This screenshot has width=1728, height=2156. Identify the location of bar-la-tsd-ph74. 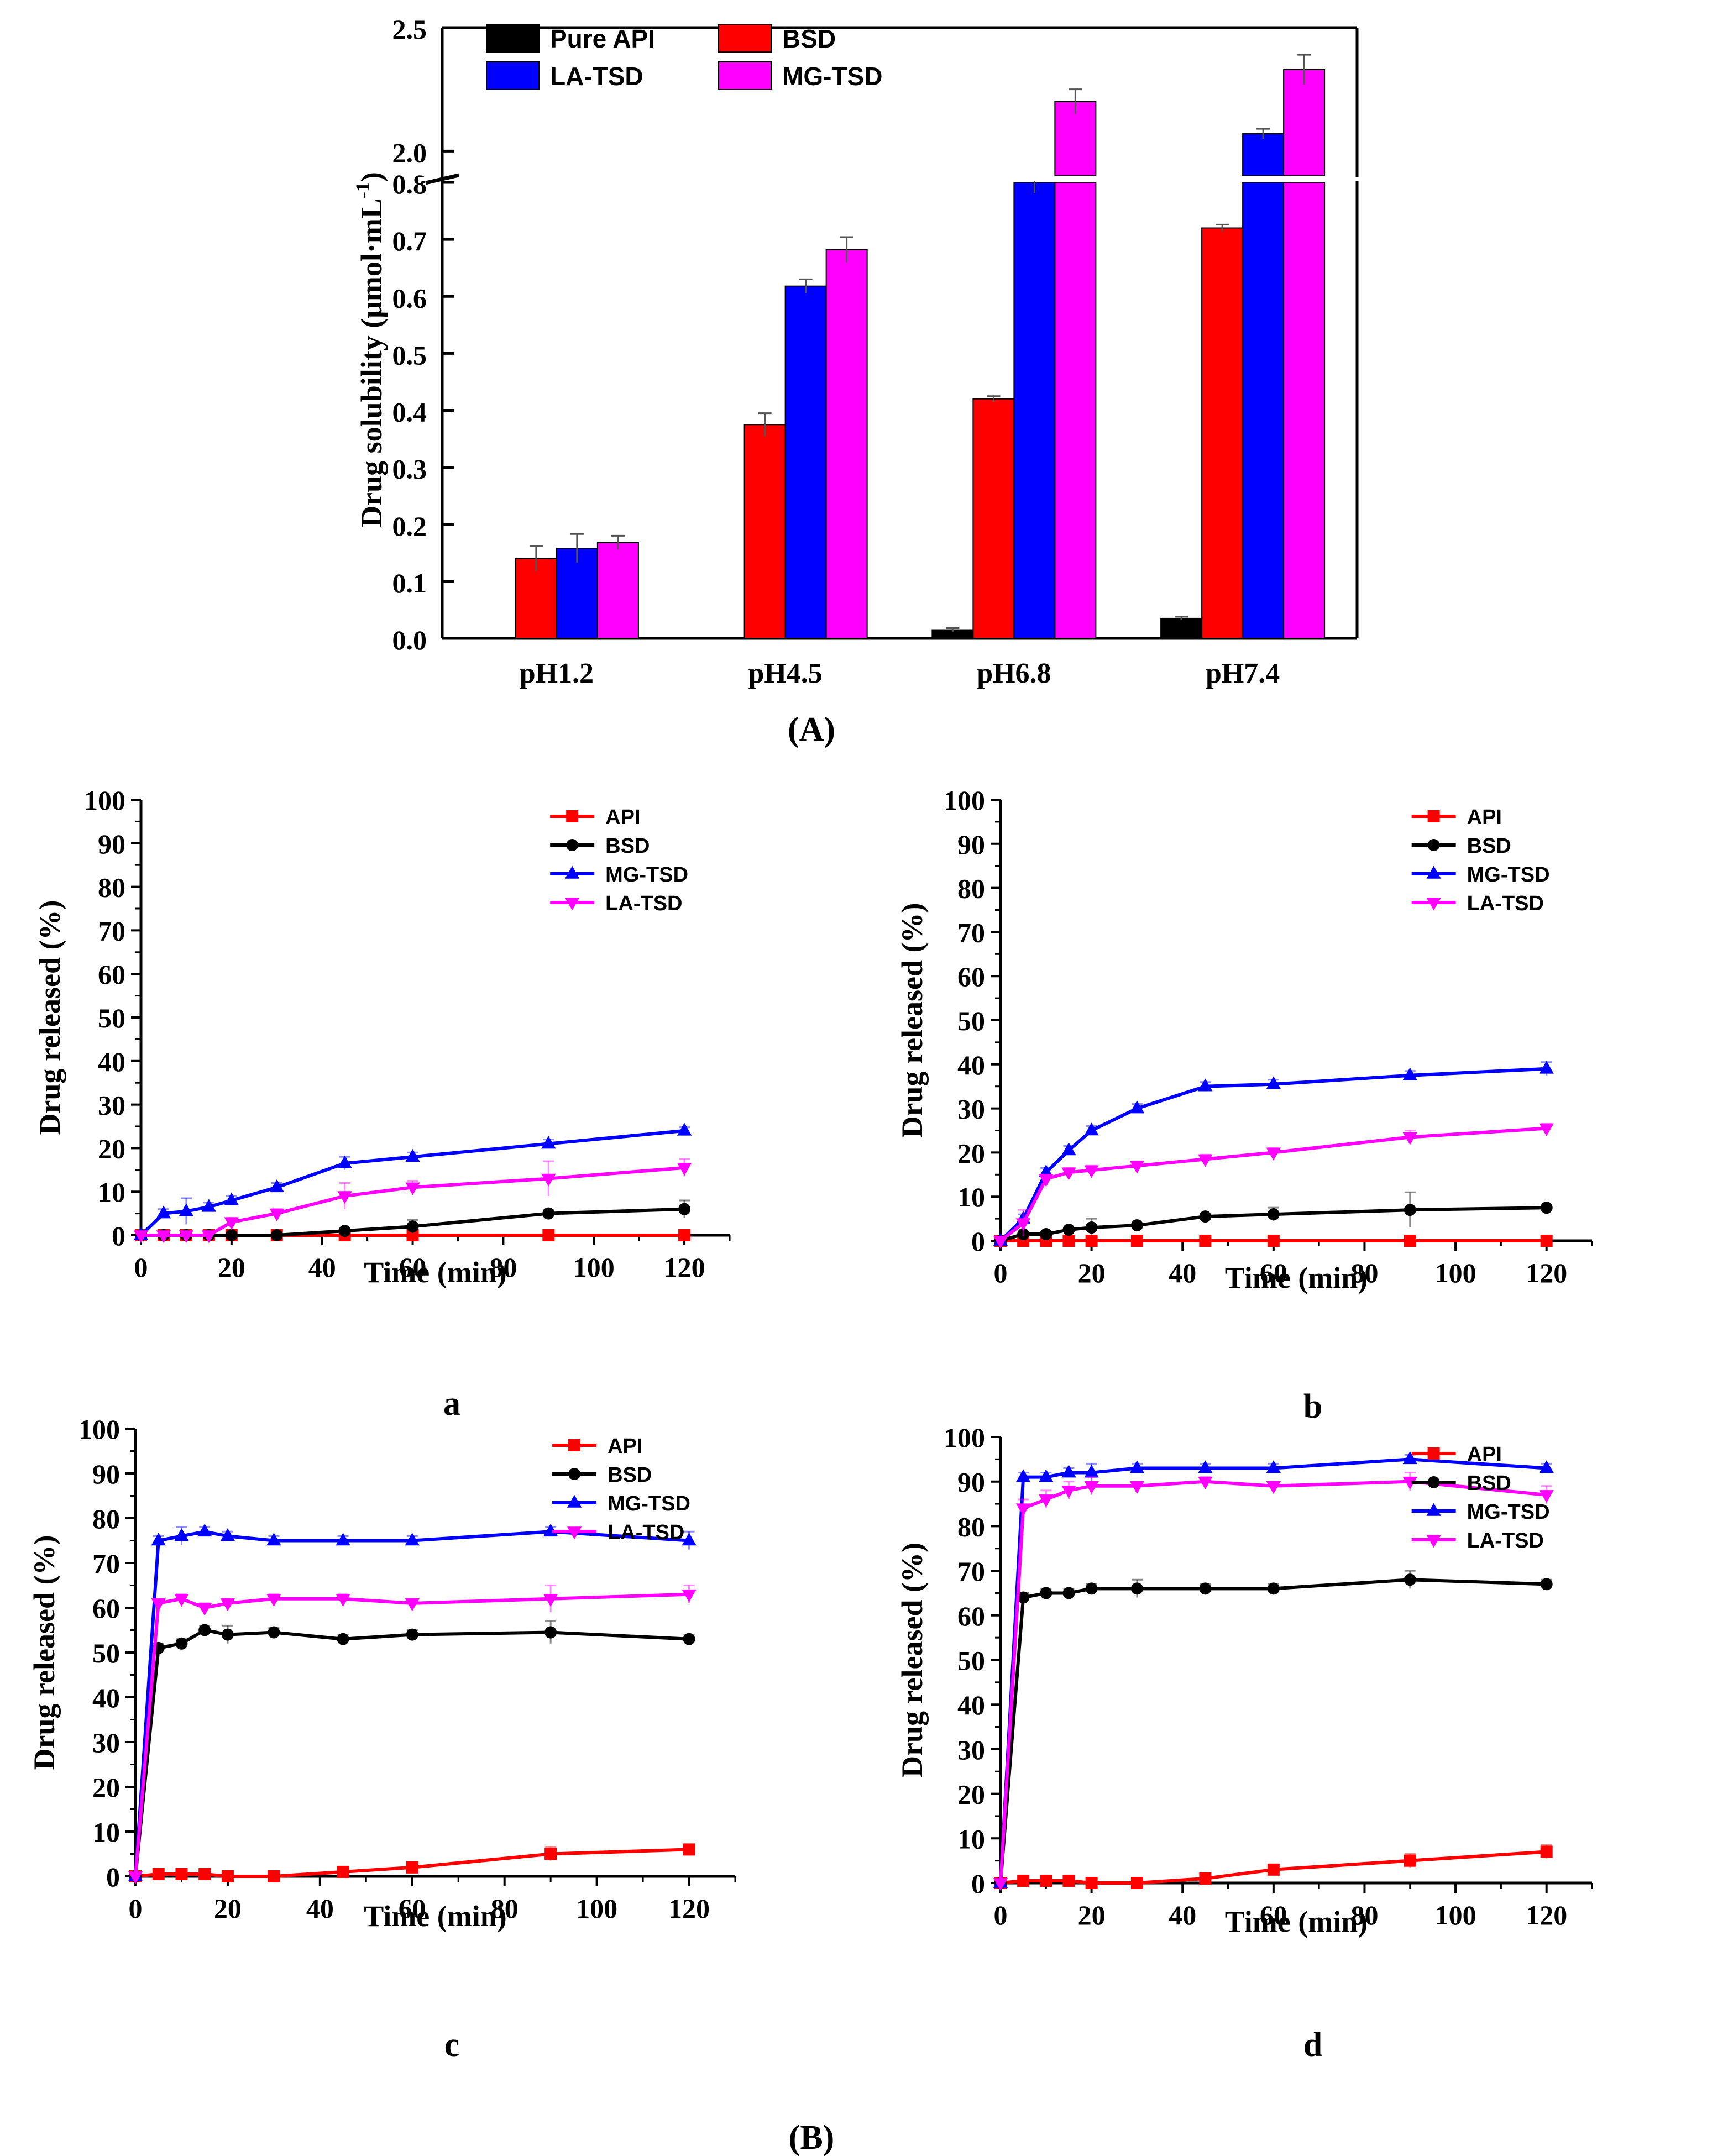
(1263, 410).